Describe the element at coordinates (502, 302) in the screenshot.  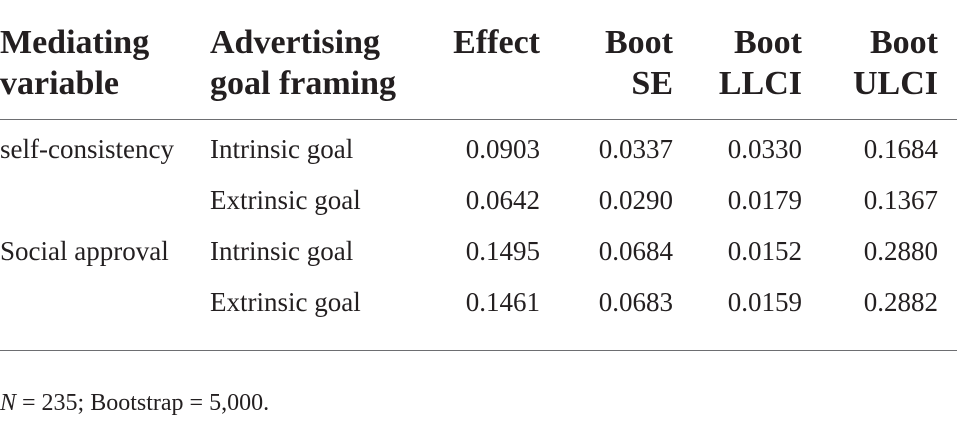
I see `cell-effect: 0.1461` at that location.